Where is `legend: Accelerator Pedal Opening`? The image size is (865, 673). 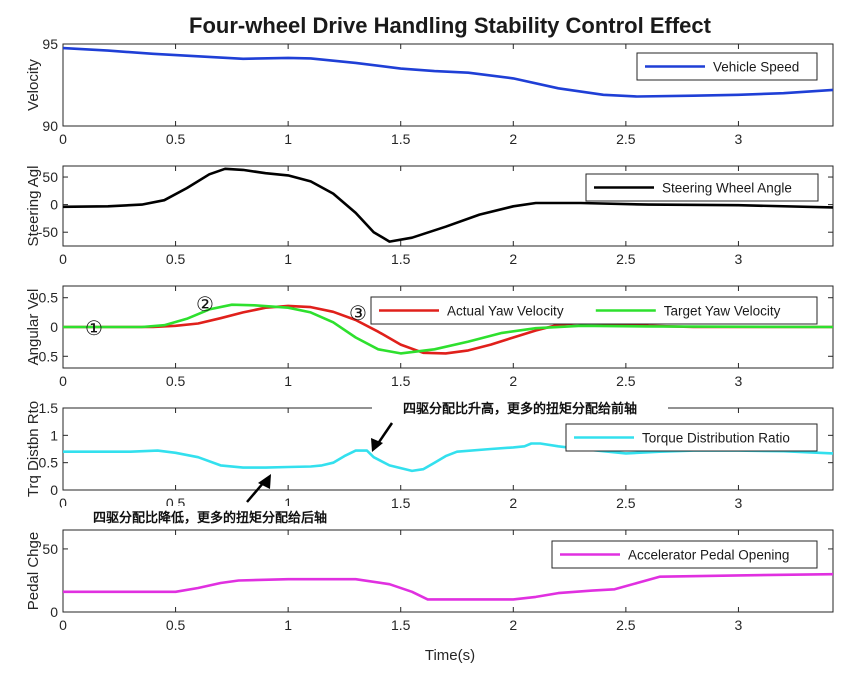 legend: Accelerator Pedal Opening is located at coordinates (684, 554).